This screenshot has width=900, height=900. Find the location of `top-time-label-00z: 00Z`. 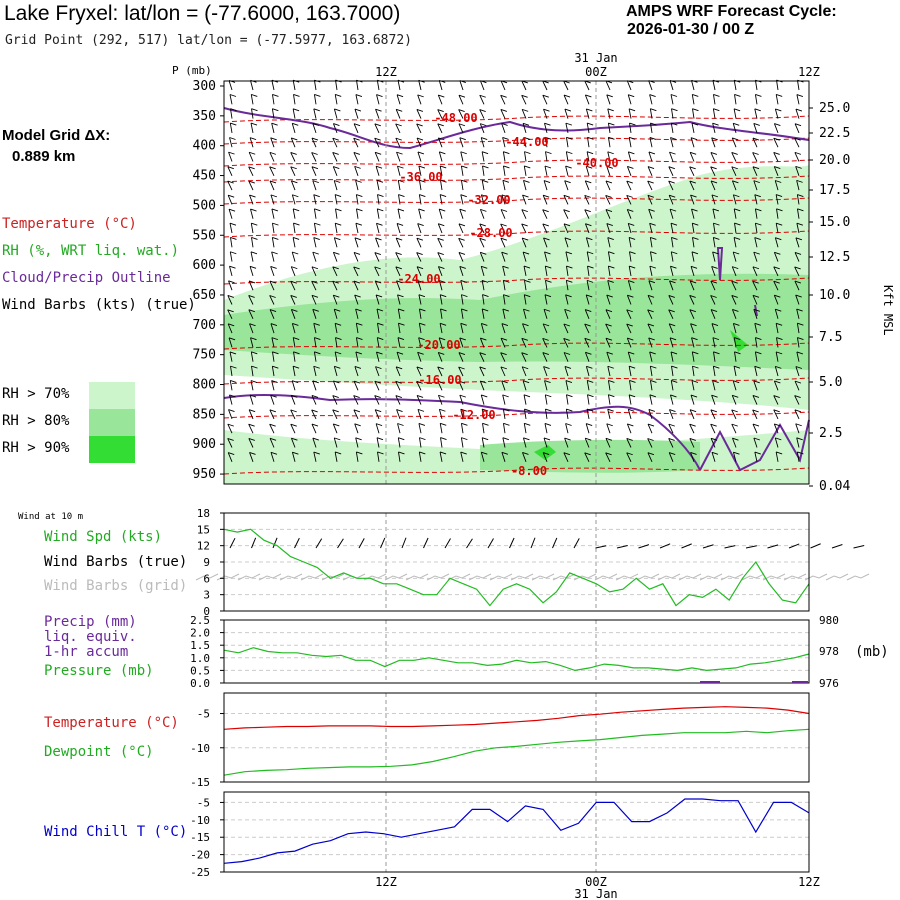

top-time-label-00z: 00Z is located at coordinates (596, 72).